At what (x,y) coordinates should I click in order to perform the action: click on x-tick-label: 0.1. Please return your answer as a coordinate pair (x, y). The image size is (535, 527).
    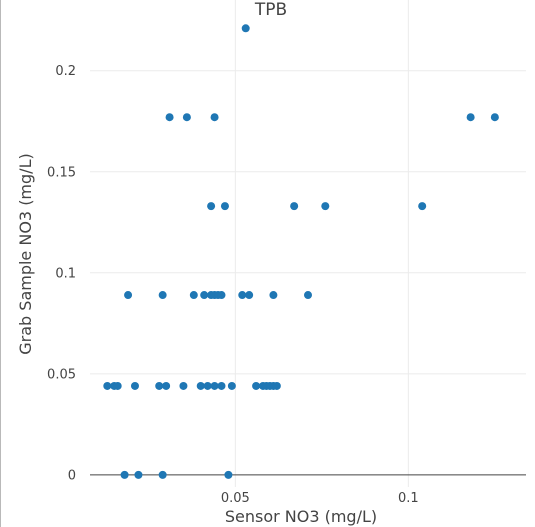
    Looking at the image, I should click on (408, 498).